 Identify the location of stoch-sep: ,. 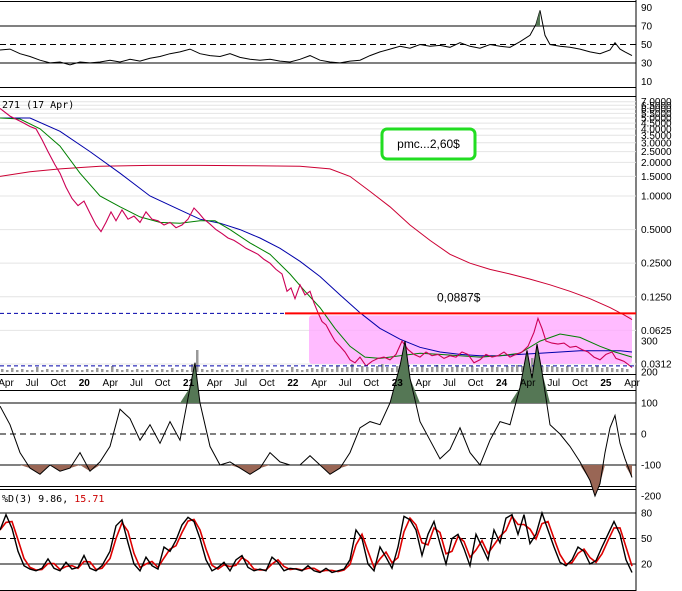
(68, 499).